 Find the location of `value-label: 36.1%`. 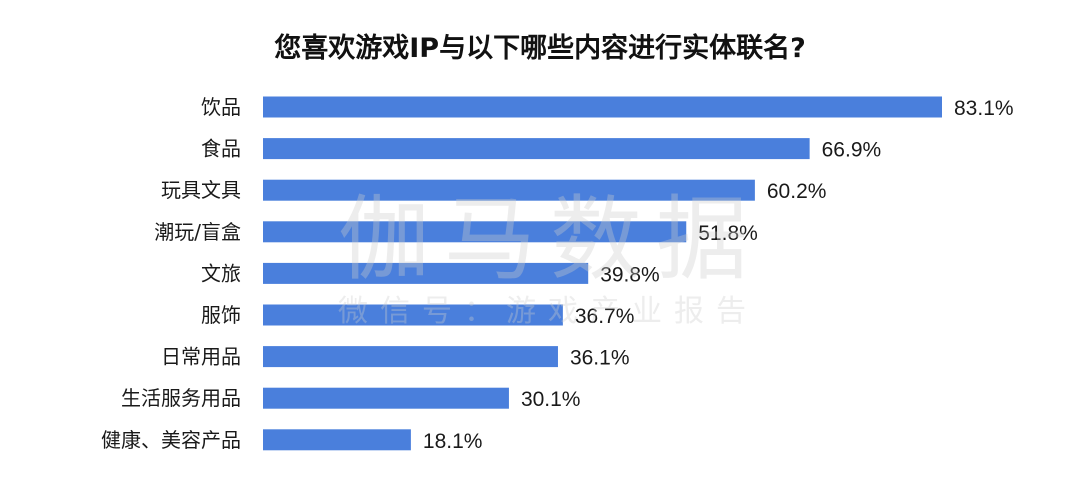

value-label: 36.1% is located at coordinates (600, 358).